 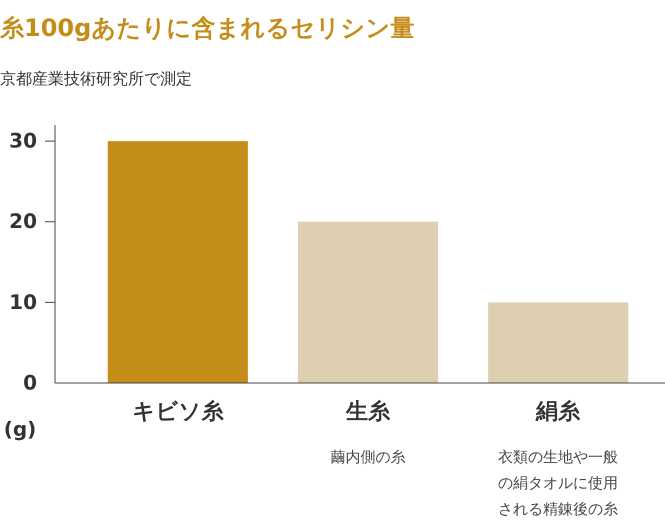 I want to click on y-axis-title: (g), so click(x=20, y=429).